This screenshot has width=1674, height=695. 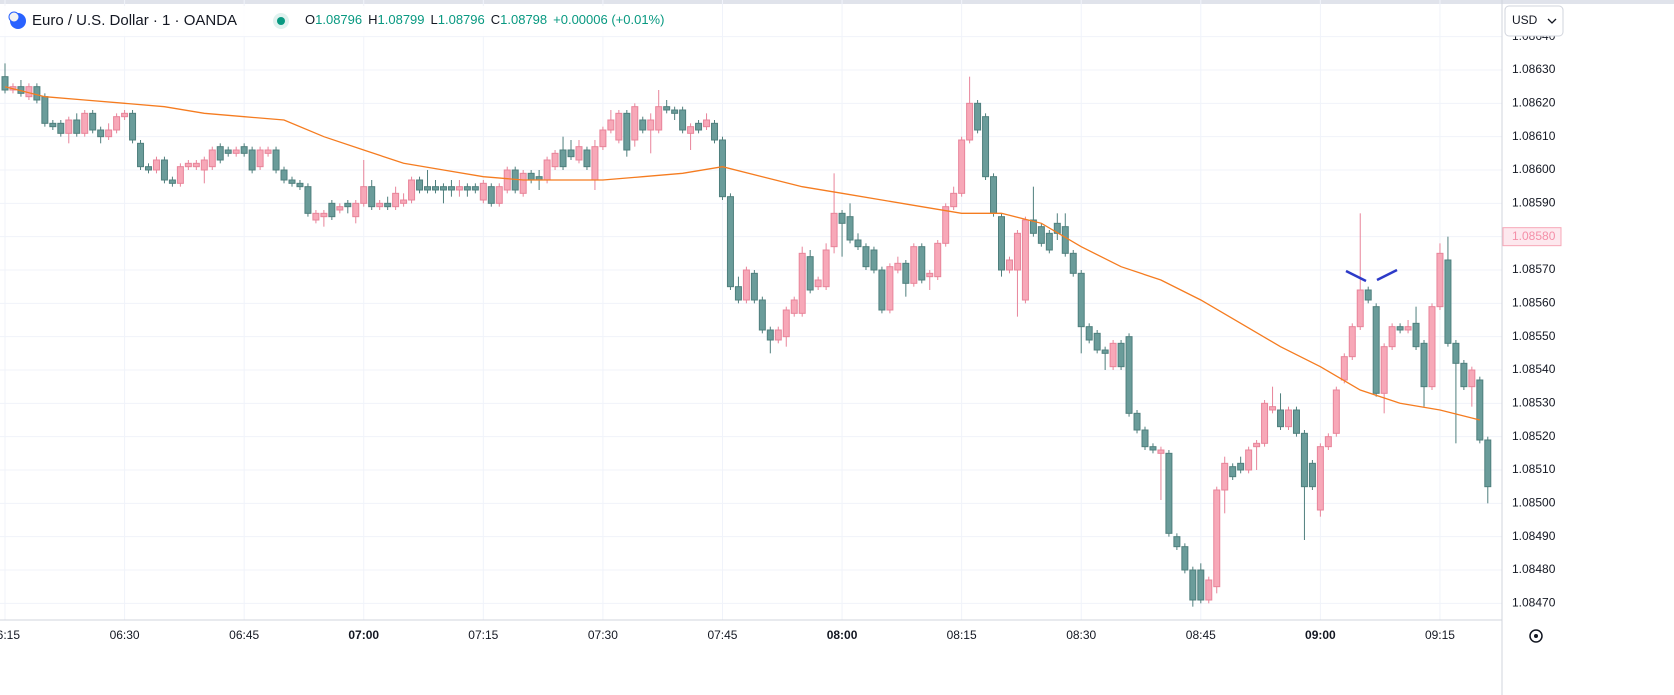 I want to click on symbol-icon, so click(x=14, y=17).